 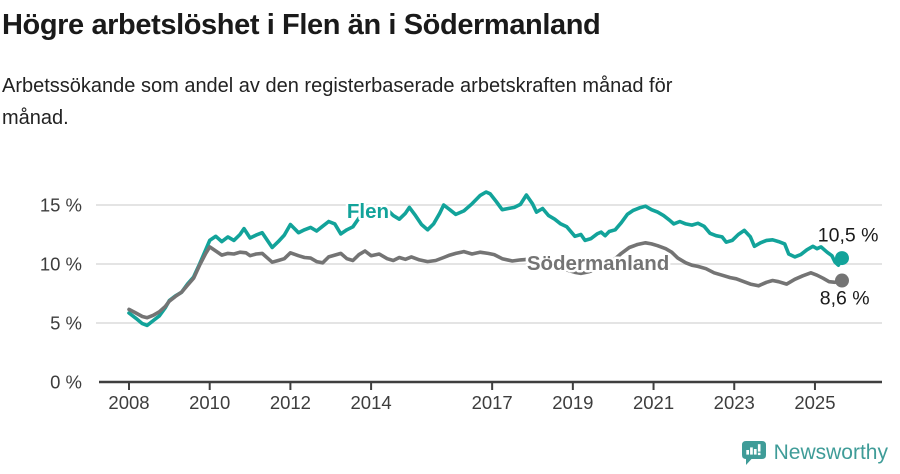 What do you see at coordinates (841, 258) in the screenshot?
I see `series-end-dot-flen` at bounding box center [841, 258].